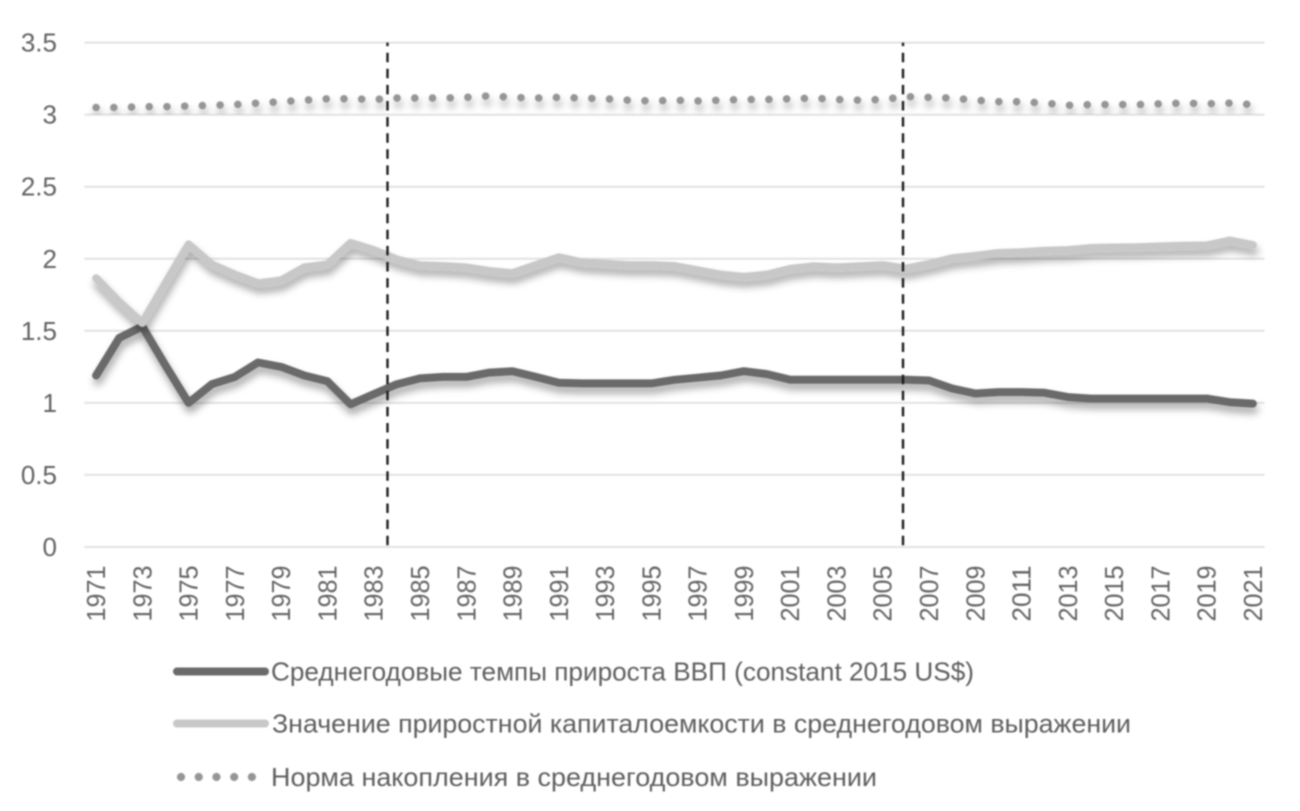  What do you see at coordinates (50, 115) in the screenshot?
I see `svg-text: 3` at bounding box center [50, 115].